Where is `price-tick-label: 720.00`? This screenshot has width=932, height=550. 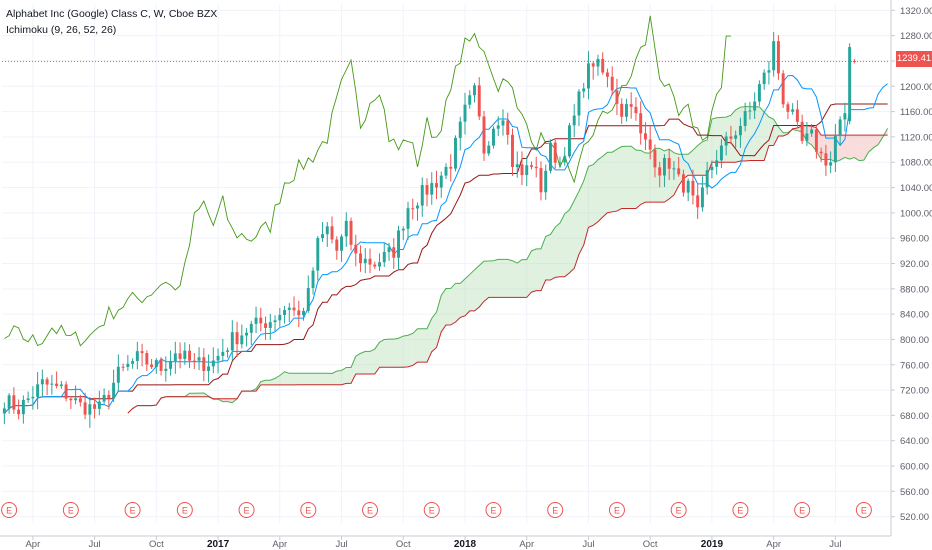 price-tick-label: 720.00 is located at coordinates (914, 391).